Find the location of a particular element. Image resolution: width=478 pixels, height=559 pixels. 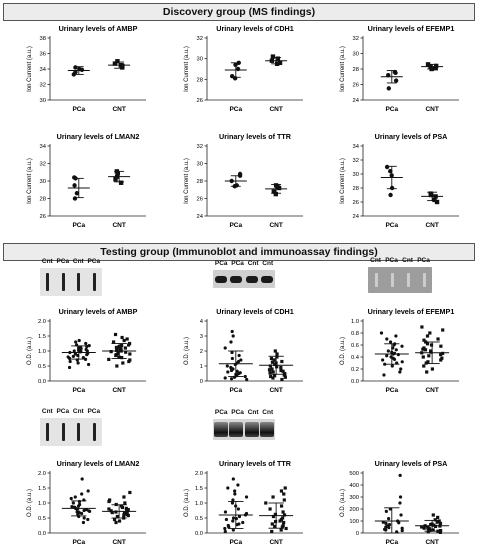

blot-lane-labels: PCa PCa Cnt Cnt is located at coordinates (244, 263).